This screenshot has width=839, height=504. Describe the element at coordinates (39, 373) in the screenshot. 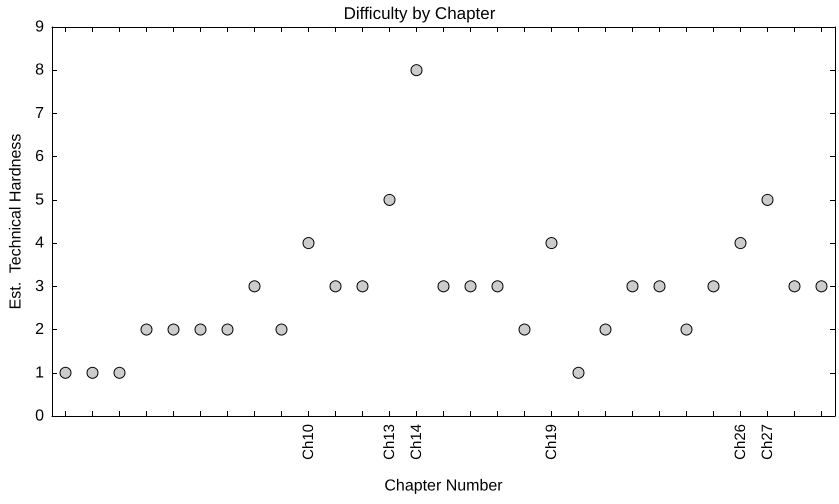

I see `y-tick-label: 1` at that location.